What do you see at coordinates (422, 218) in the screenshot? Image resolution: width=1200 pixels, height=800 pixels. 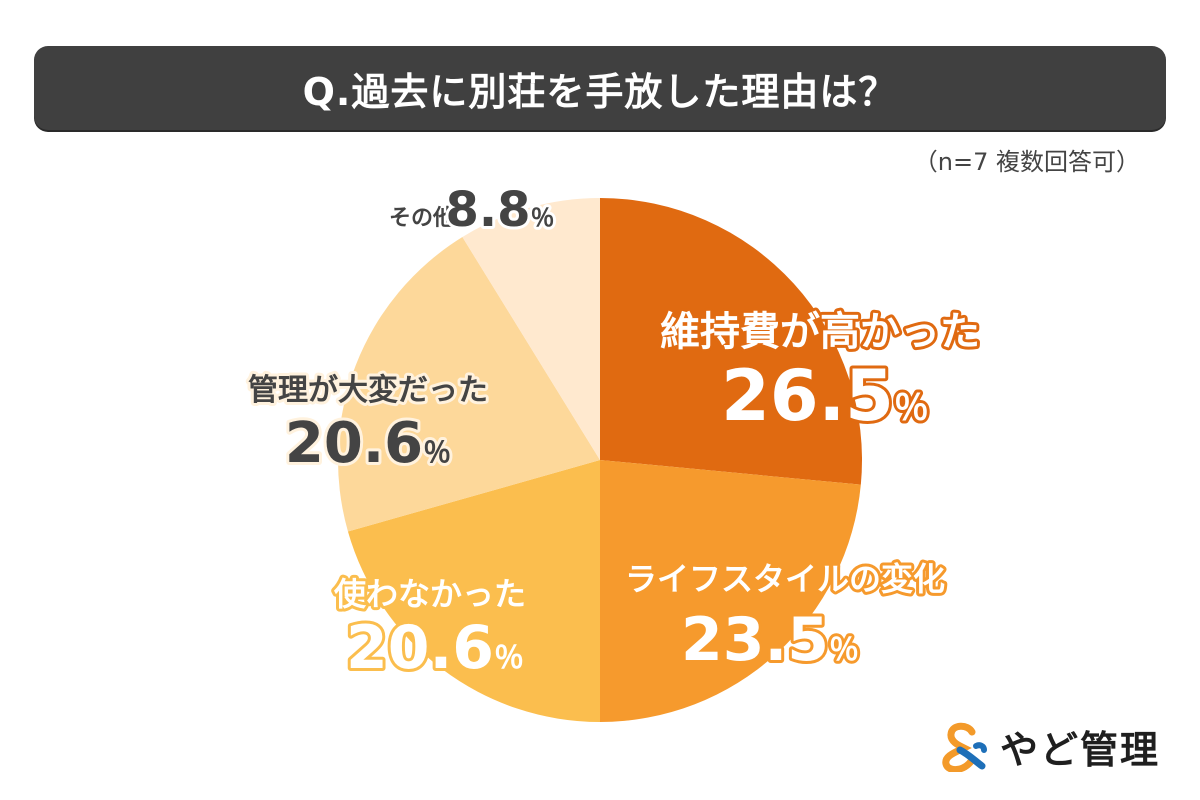 I see `slice-label-5: その他` at bounding box center [422, 218].